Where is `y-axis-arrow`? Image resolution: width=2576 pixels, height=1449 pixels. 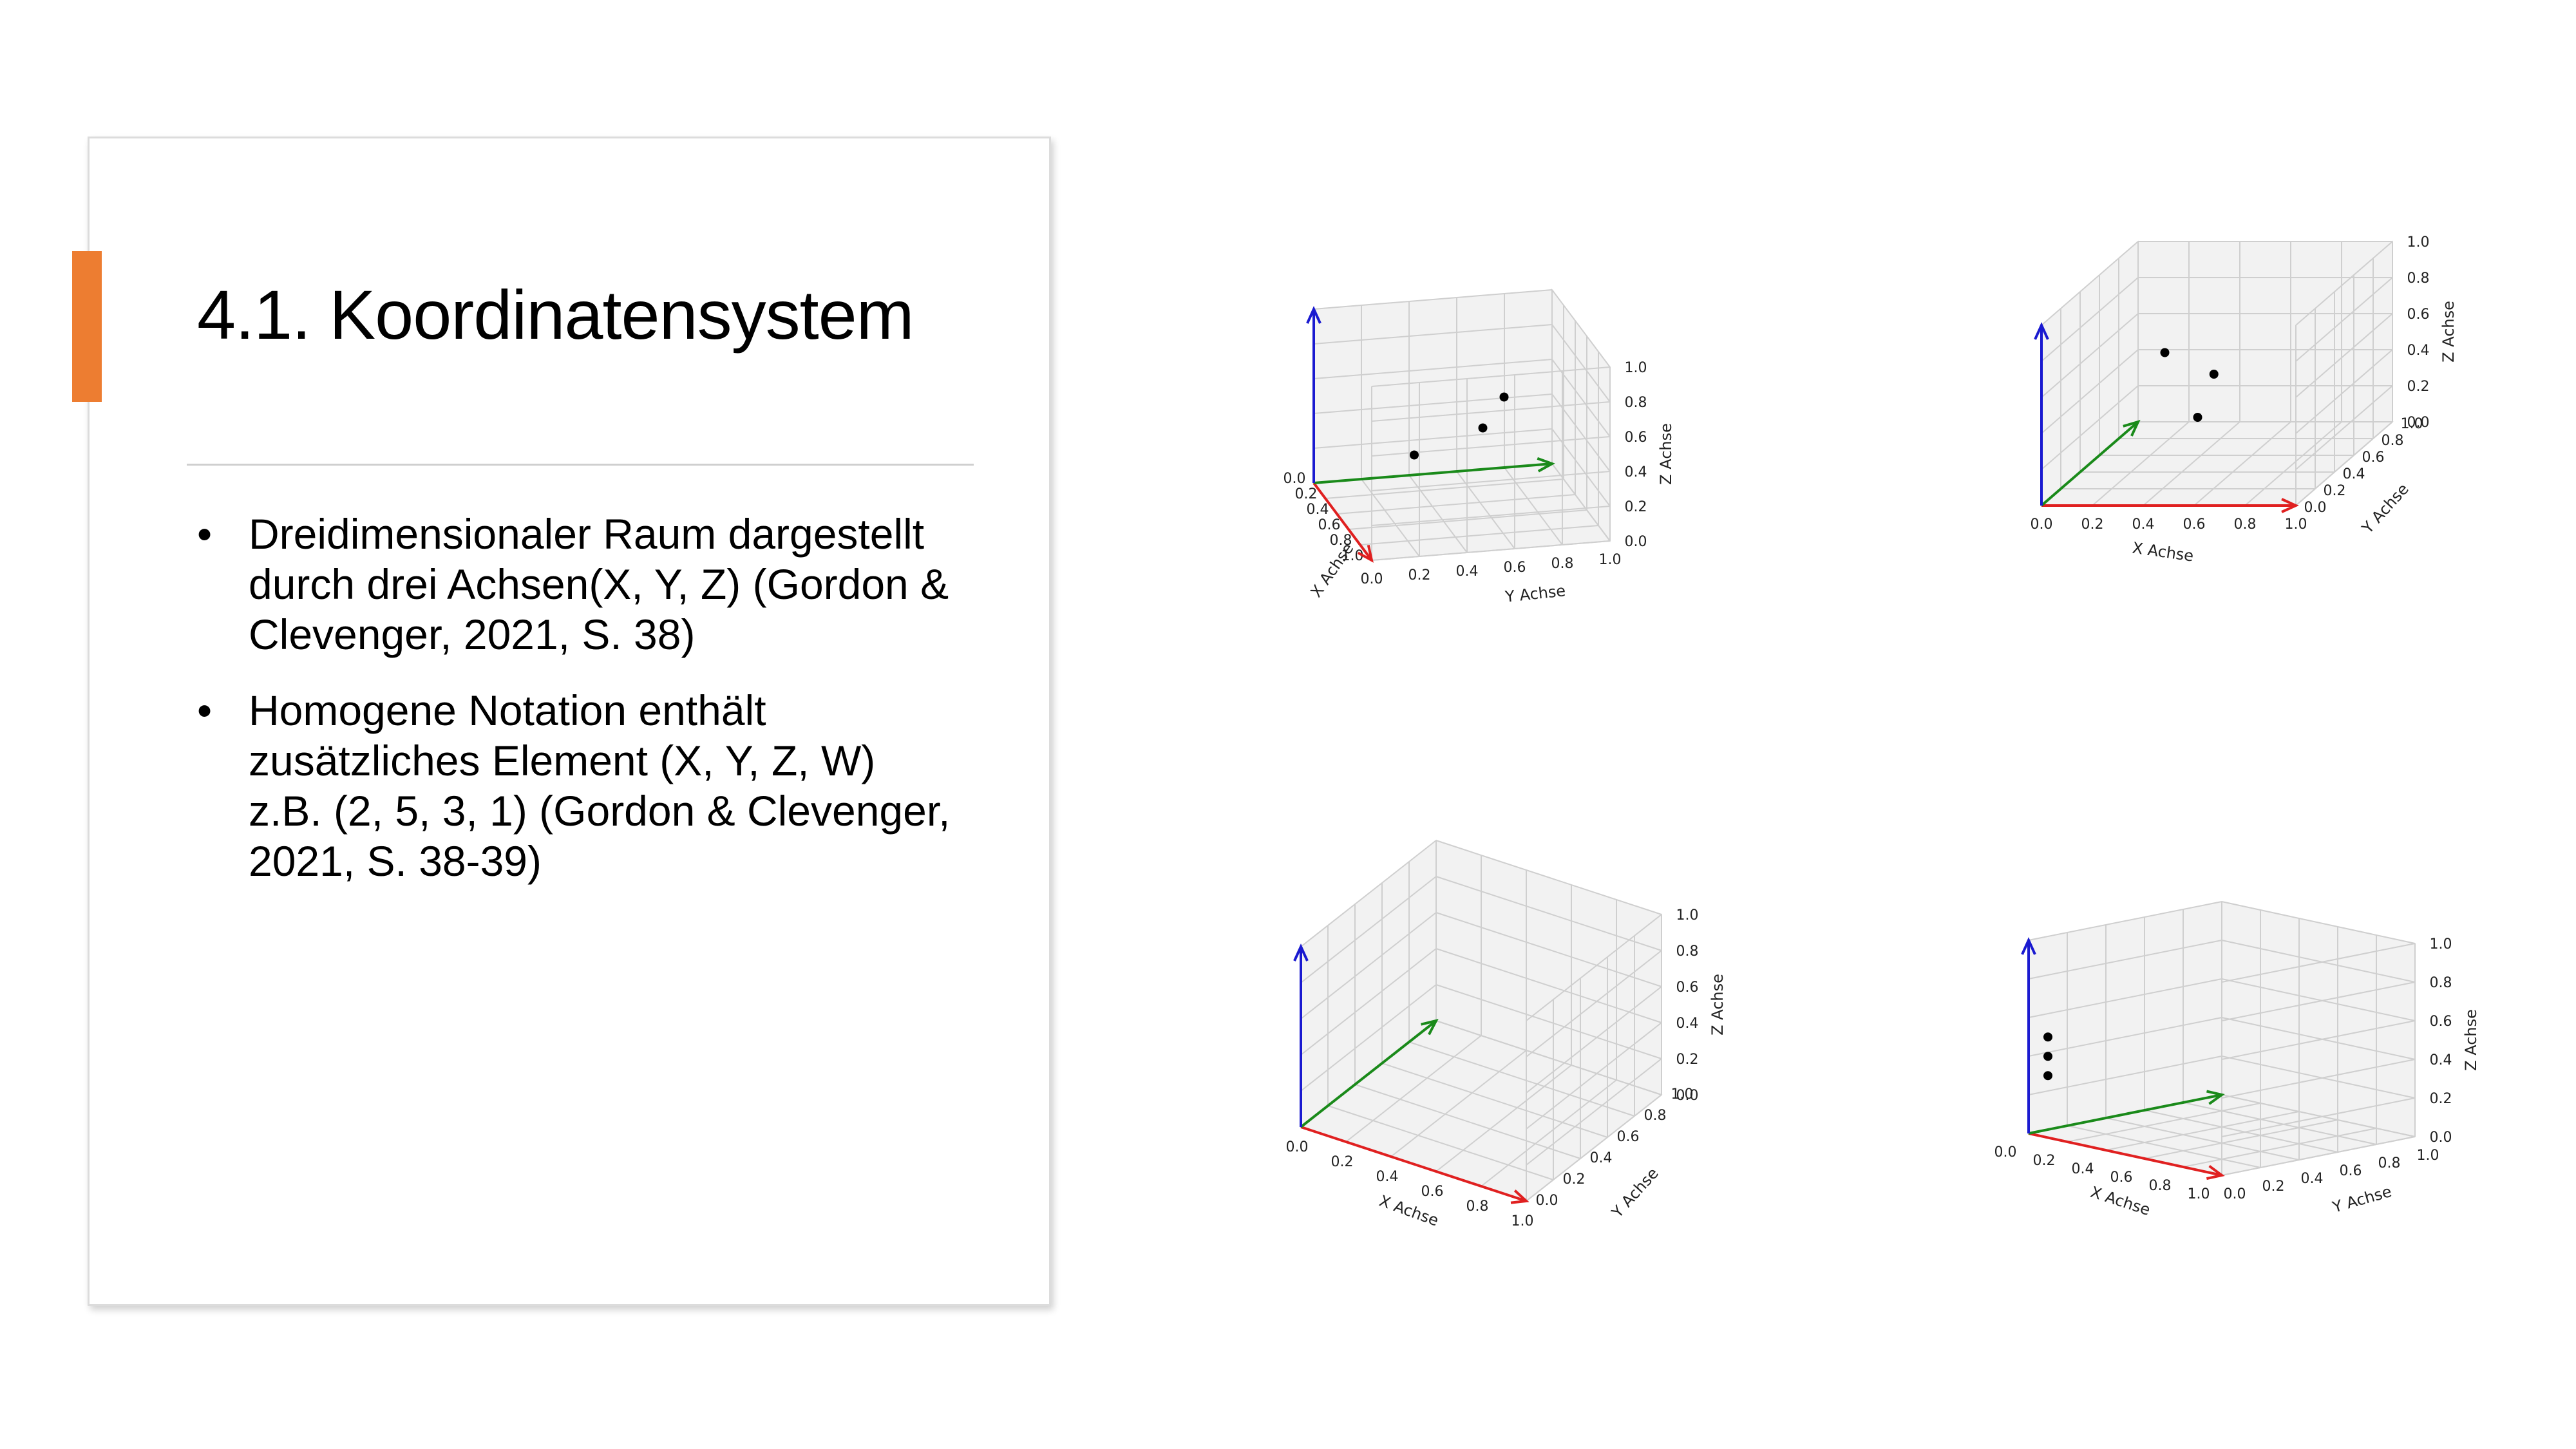 y-axis-arrow is located at coordinates (1433, 473).